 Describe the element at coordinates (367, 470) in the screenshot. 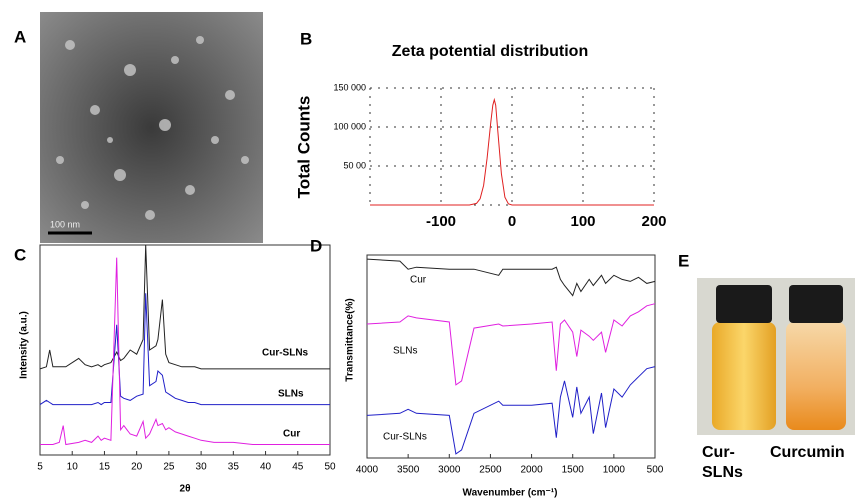

I see `x-tick-label: 4000` at that location.